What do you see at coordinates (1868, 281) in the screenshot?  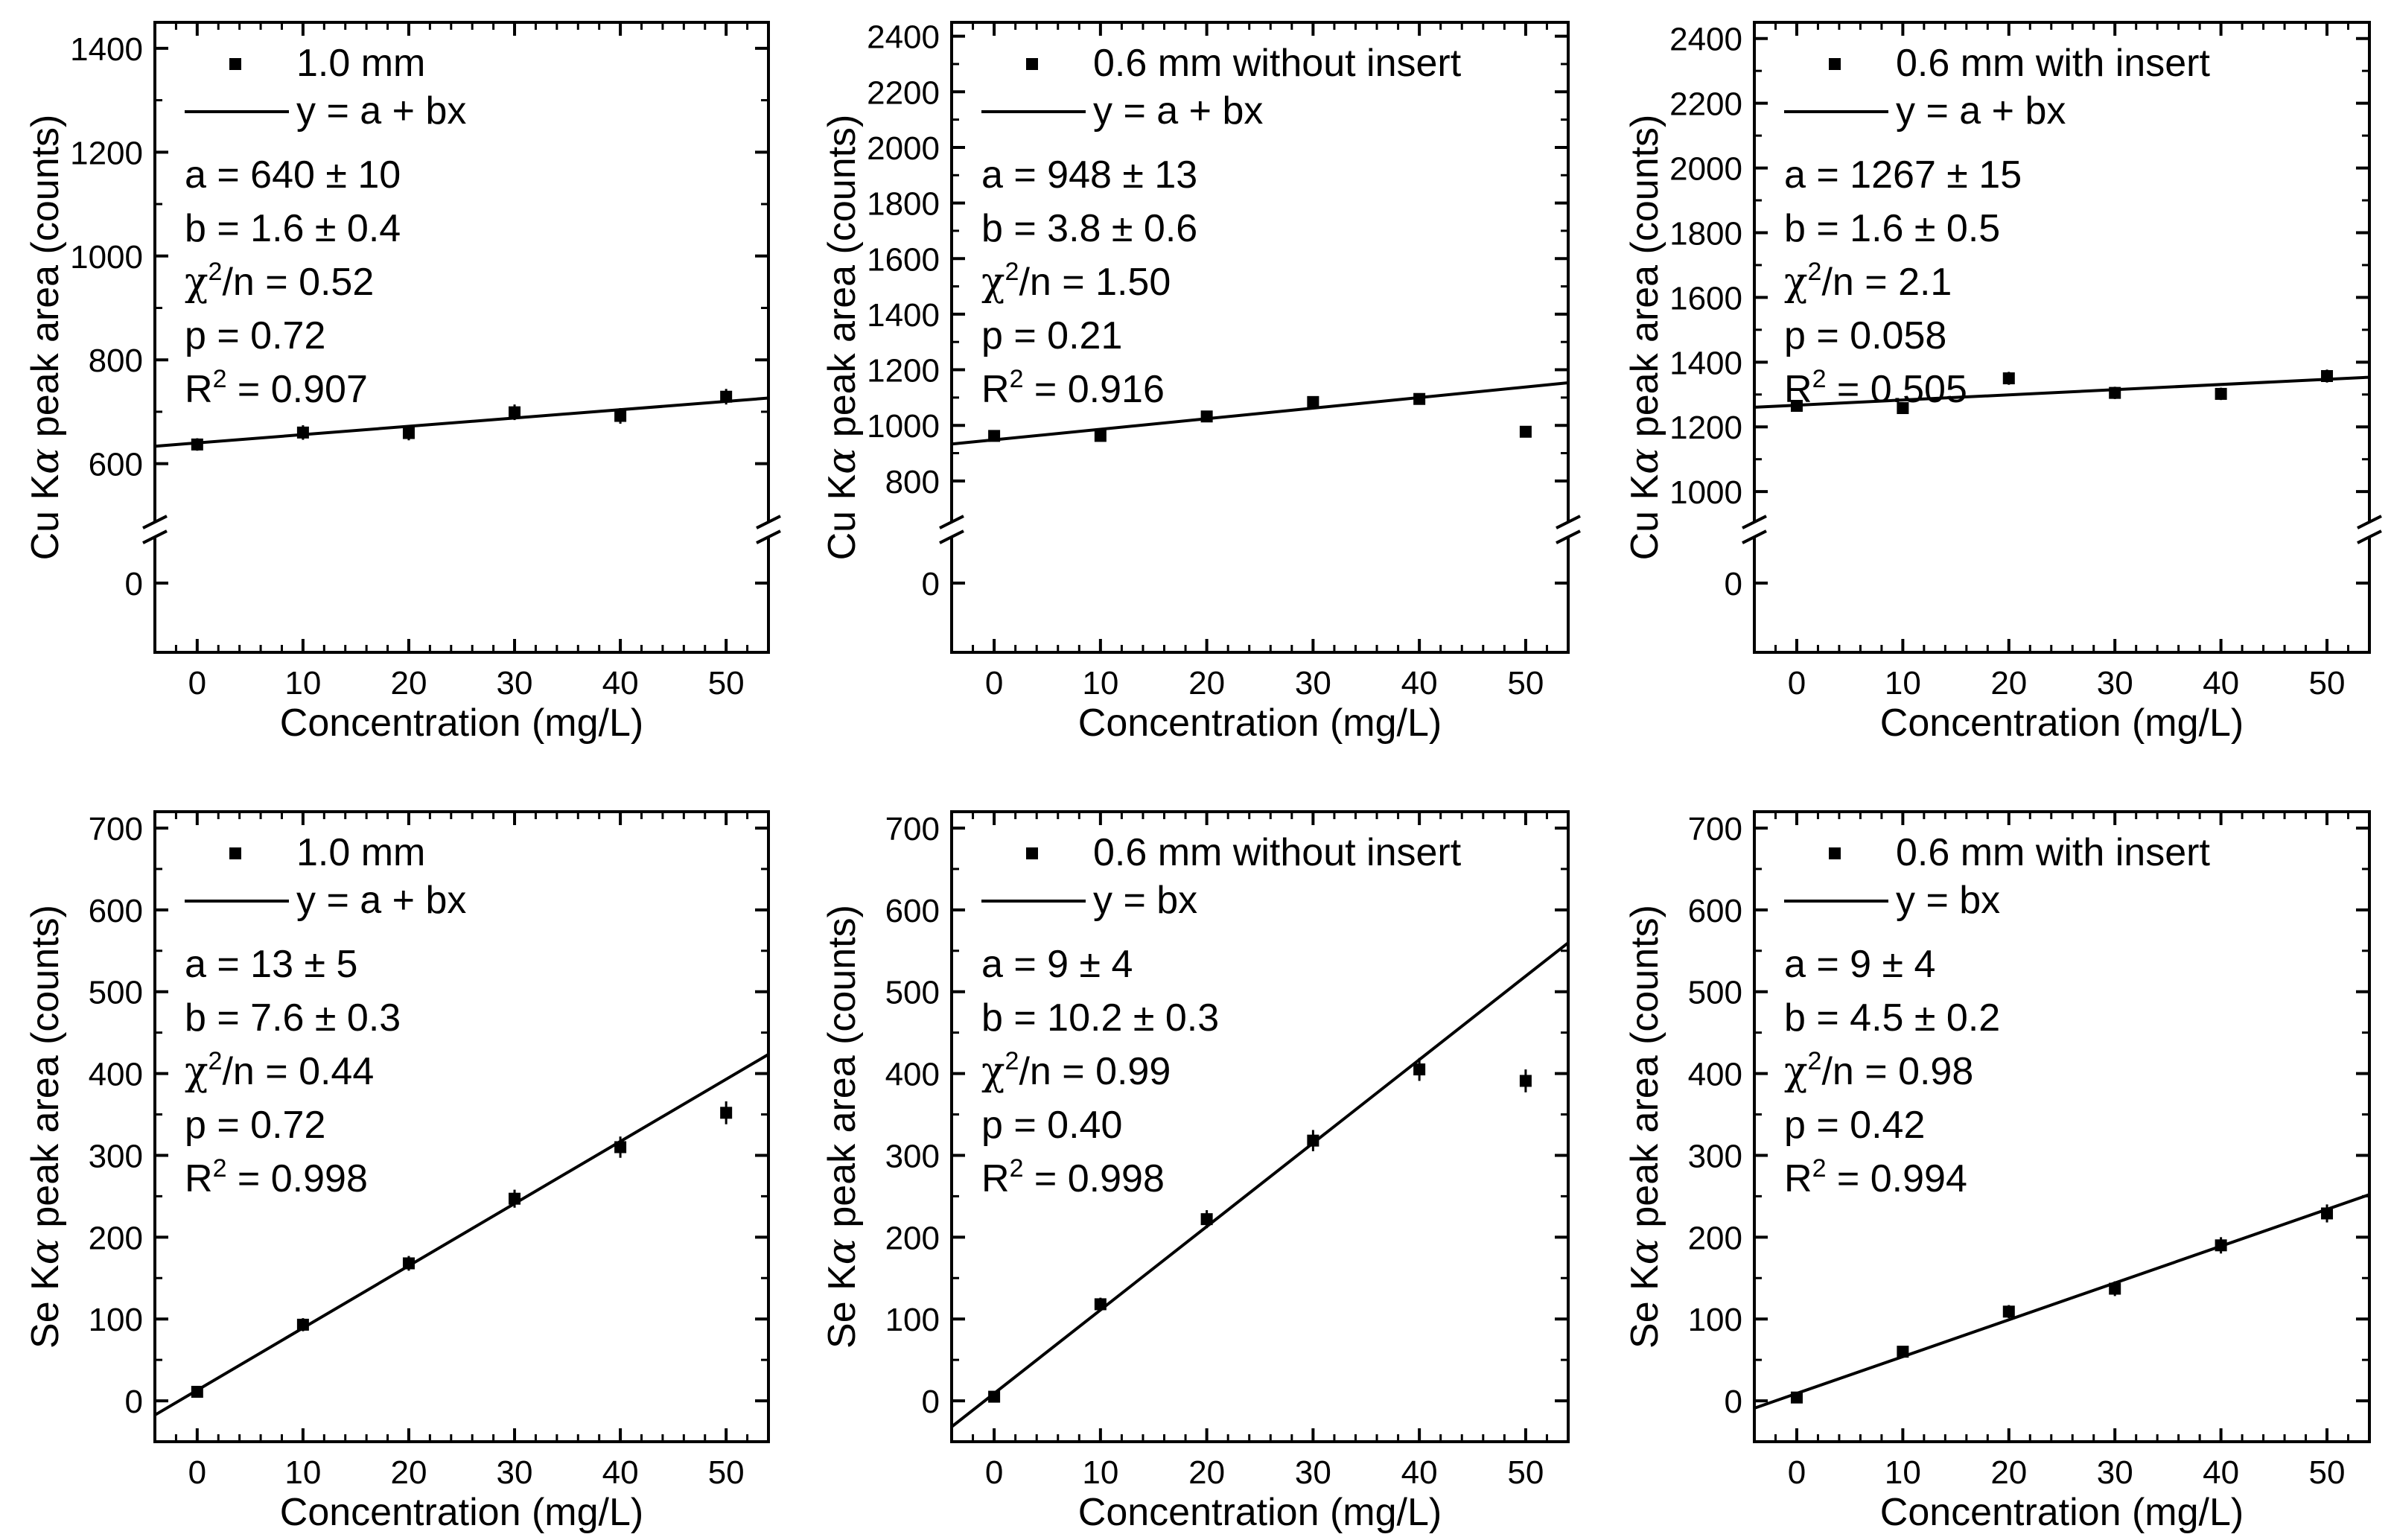 I see `stat-chi: χ2/n = 2.1` at bounding box center [1868, 281].